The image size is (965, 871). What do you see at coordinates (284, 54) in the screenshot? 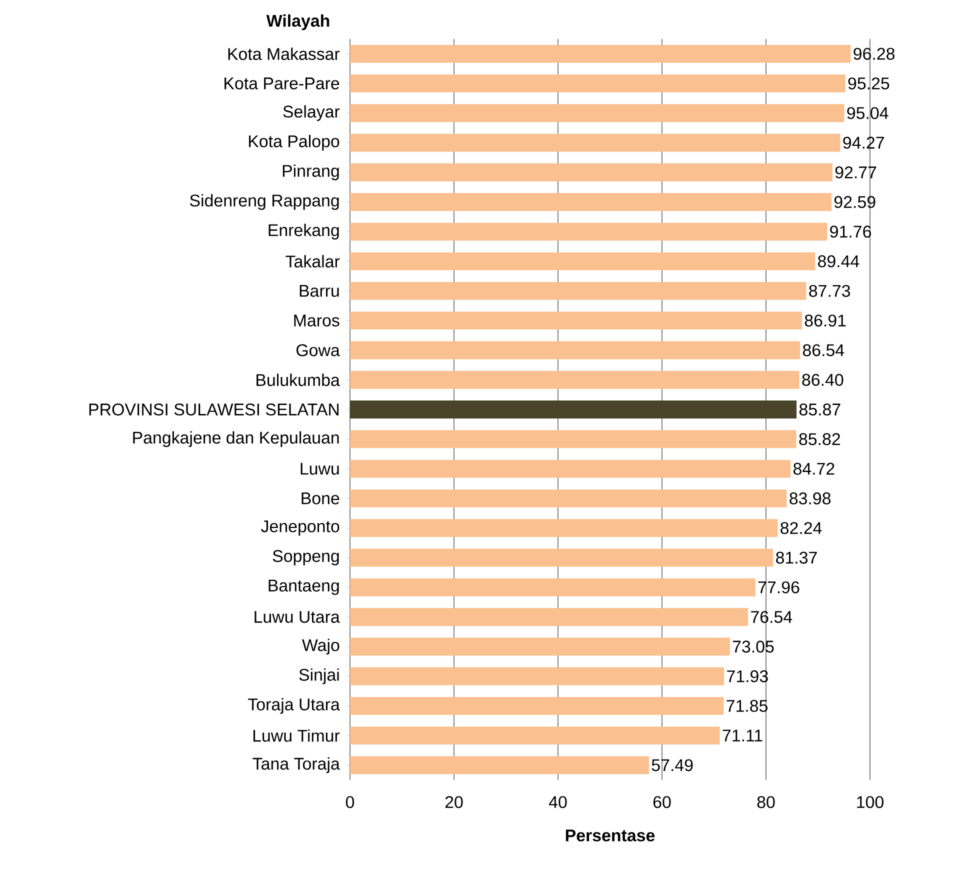
I see `y-tick-label: Kota Makassar` at bounding box center [284, 54].